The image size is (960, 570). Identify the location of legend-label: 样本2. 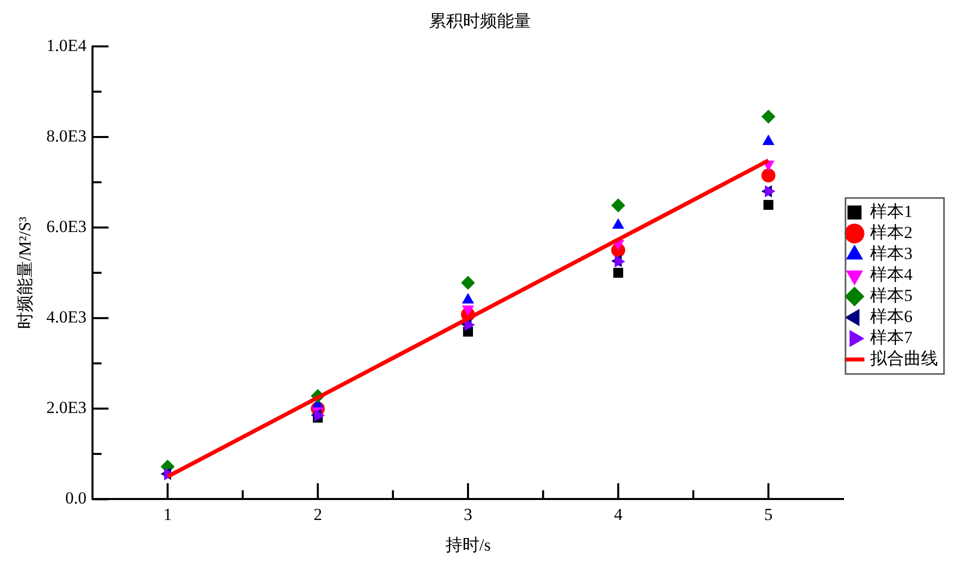
(891, 232).